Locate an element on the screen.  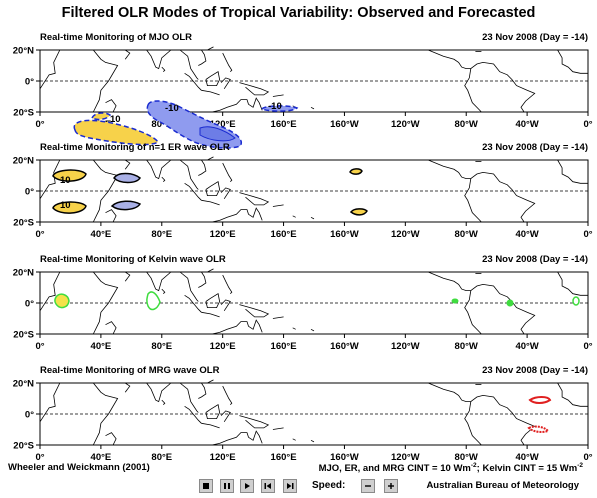
footer-cint-main: MJO, ER, and MRG CINT = 10 Wm is located at coordinates (394, 469).